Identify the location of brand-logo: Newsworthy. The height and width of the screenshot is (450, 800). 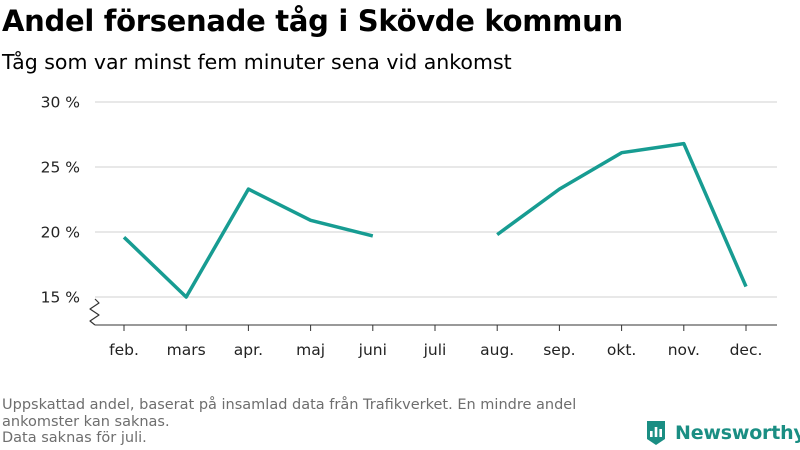
(722, 433).